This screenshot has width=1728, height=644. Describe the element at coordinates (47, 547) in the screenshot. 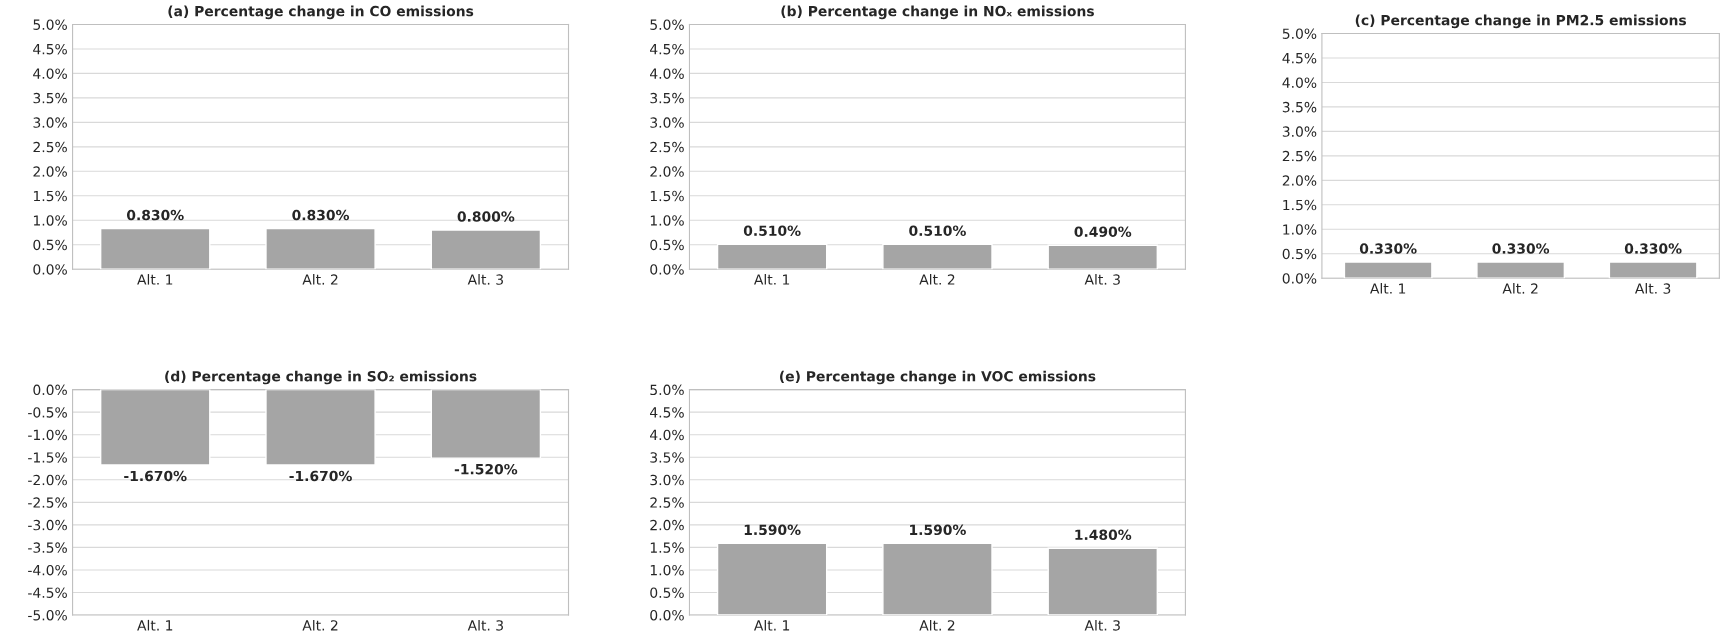

I see `y-tick-label: -3.5%` at that location.